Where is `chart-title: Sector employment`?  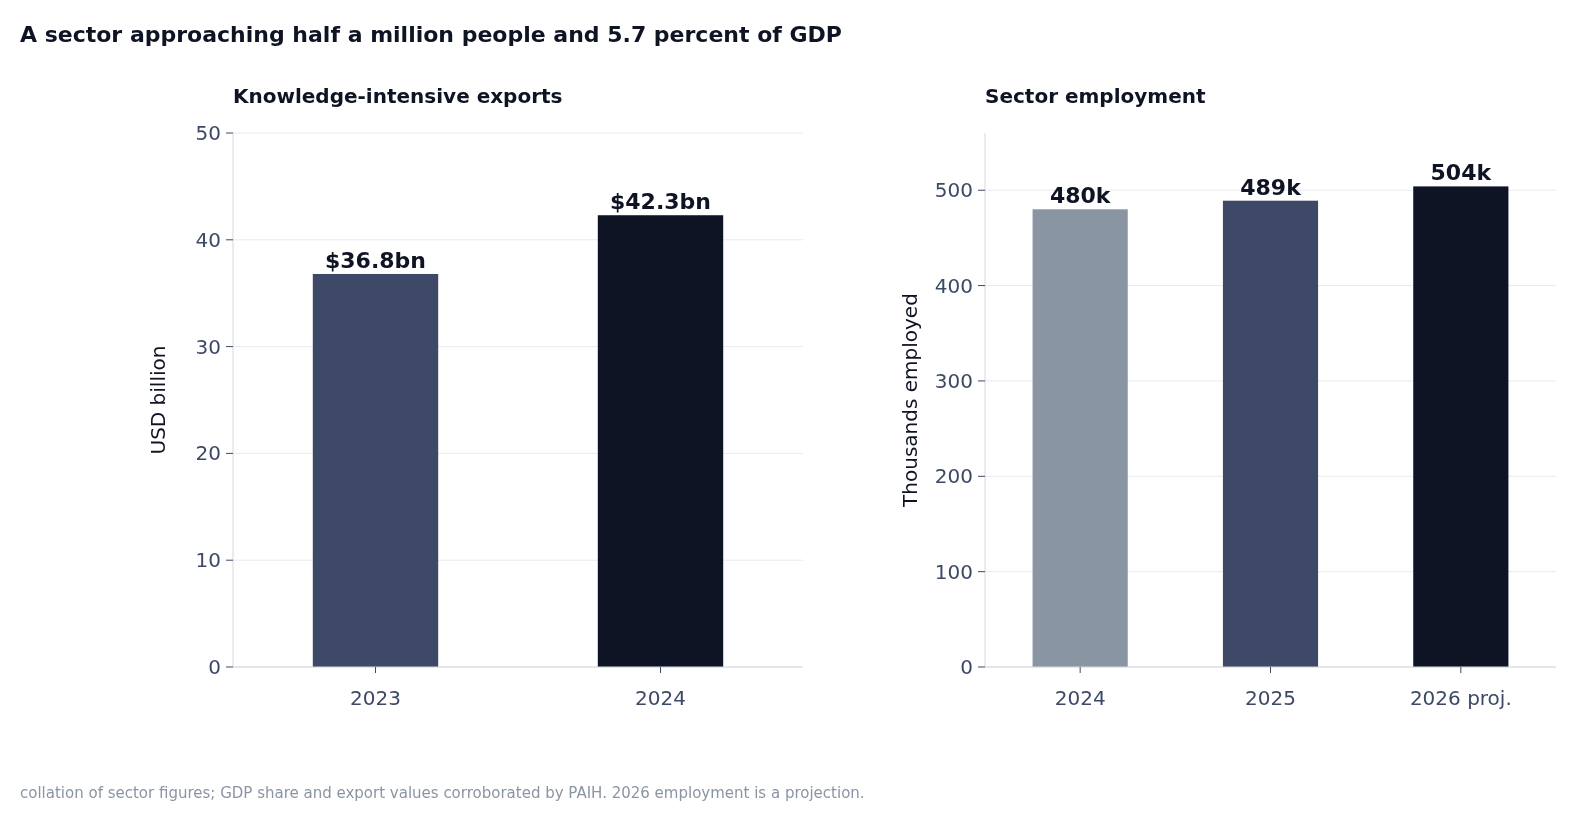
chart-title: Sector employment is located at coordinates (1095, 96).